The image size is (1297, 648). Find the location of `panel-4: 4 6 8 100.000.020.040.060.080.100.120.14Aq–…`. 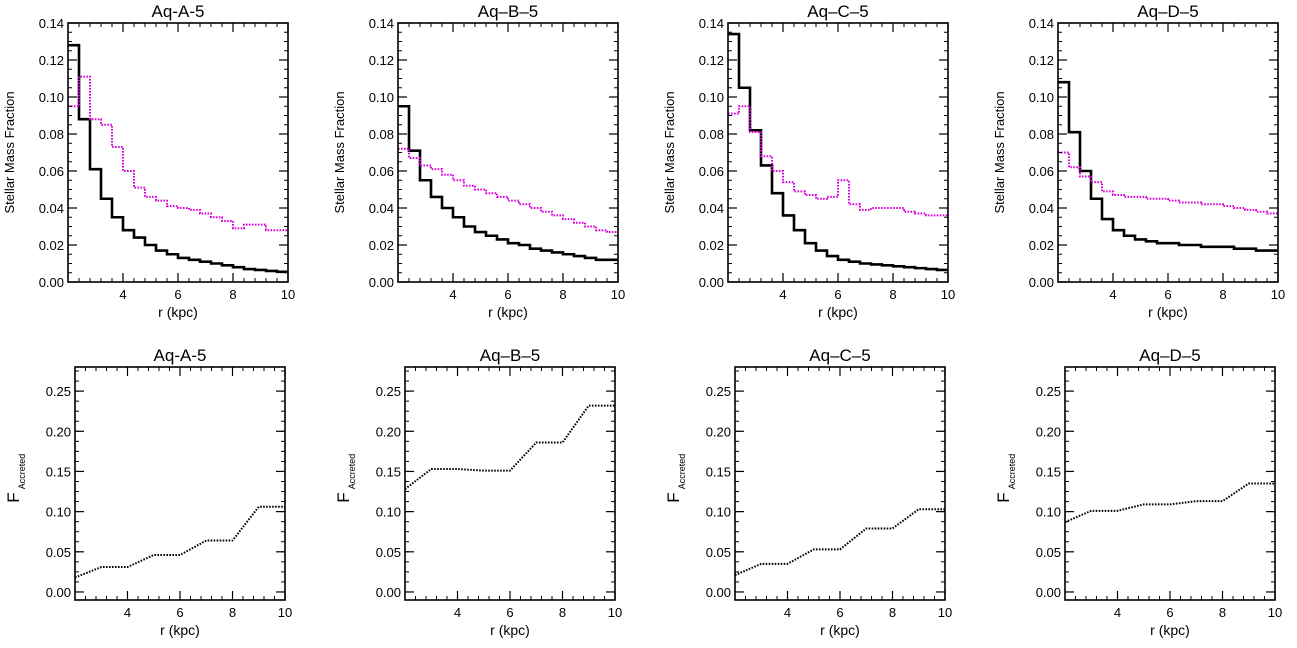

panel-4: 4 6 8 100.000.020.040.060.080.100.120.14Aq–… is located at coordinates (1138, 161).